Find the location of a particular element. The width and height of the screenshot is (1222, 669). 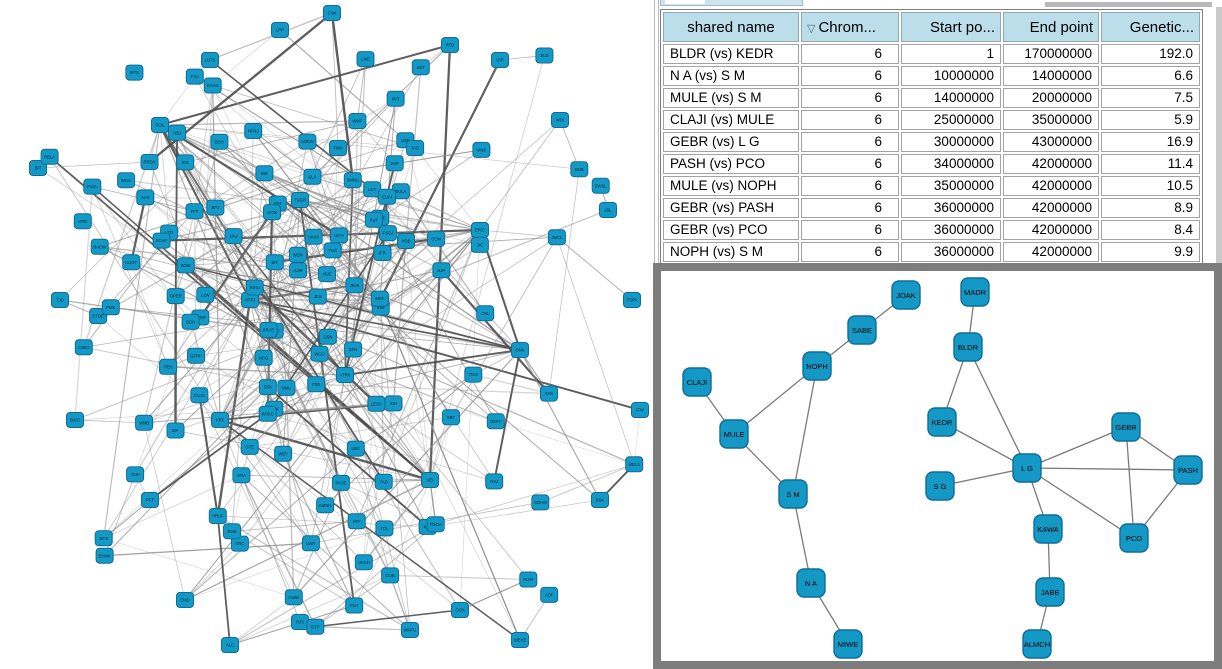

node-SABE: SABE is located at coordinates (862, 330).